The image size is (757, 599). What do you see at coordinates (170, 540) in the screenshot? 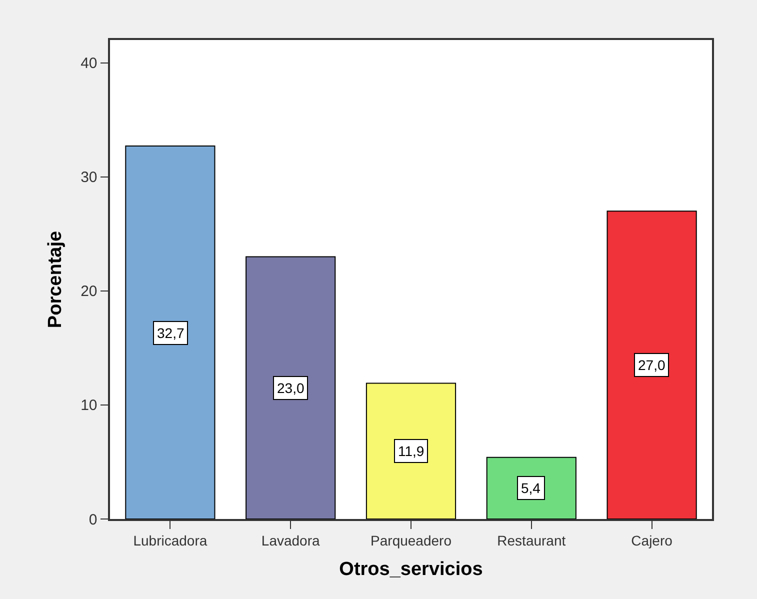
I see `x-tick-label: Lubricadora` at bounding box center [170, 540].